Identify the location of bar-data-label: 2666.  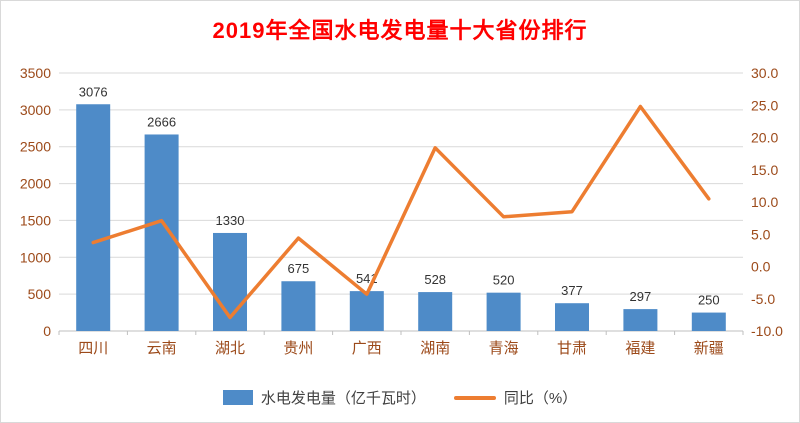
(161, 121).